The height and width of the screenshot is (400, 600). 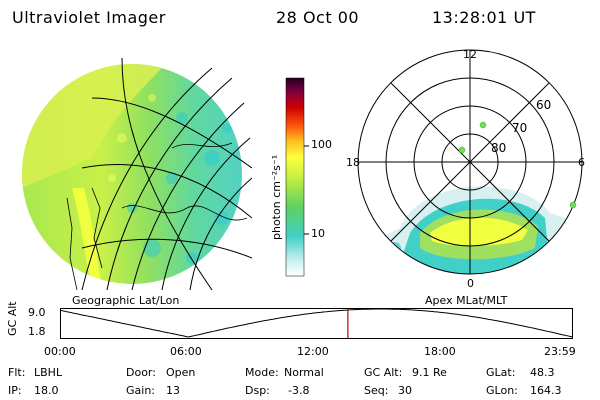 I want to click on glon-value: 164.3, so click(x=546, y=390).